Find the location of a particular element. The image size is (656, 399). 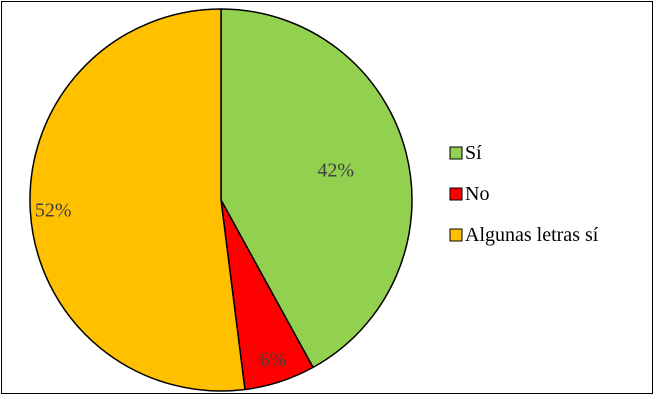

slice-data-label: 52% is located at coordinates (53, 211).